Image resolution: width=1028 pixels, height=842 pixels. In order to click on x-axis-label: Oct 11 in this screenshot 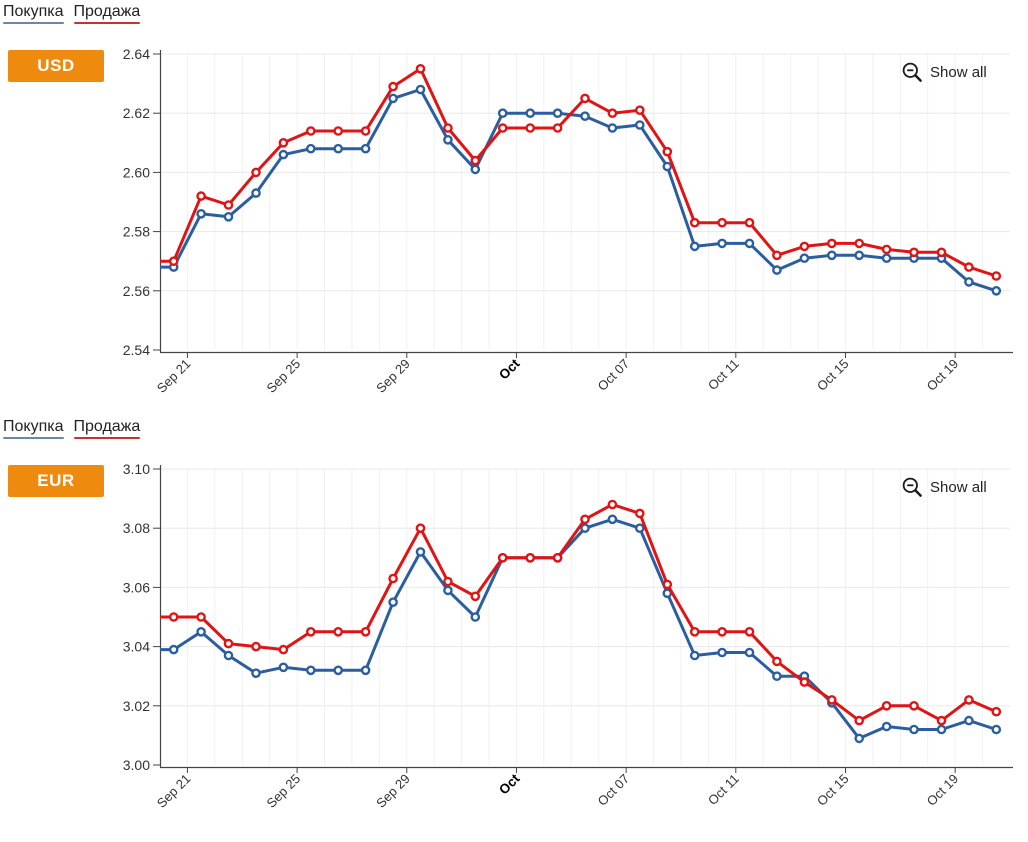, I will do `click(723, 374)`.